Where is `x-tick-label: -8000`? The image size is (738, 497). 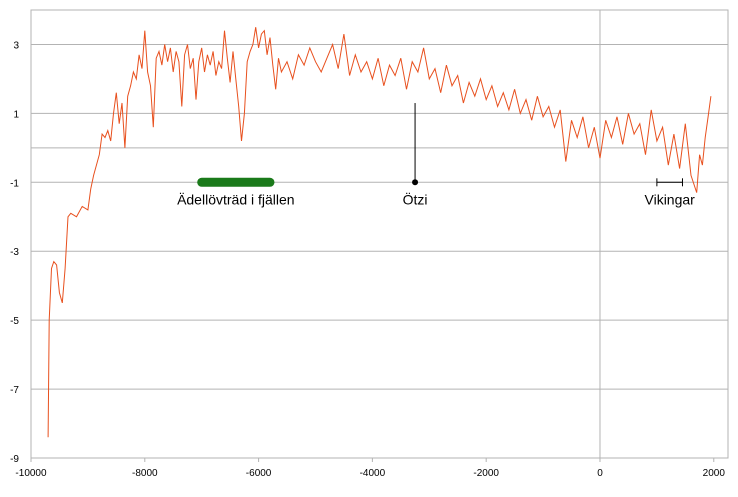 x-tick-label: -8000 is located at coordinates (145, 473).